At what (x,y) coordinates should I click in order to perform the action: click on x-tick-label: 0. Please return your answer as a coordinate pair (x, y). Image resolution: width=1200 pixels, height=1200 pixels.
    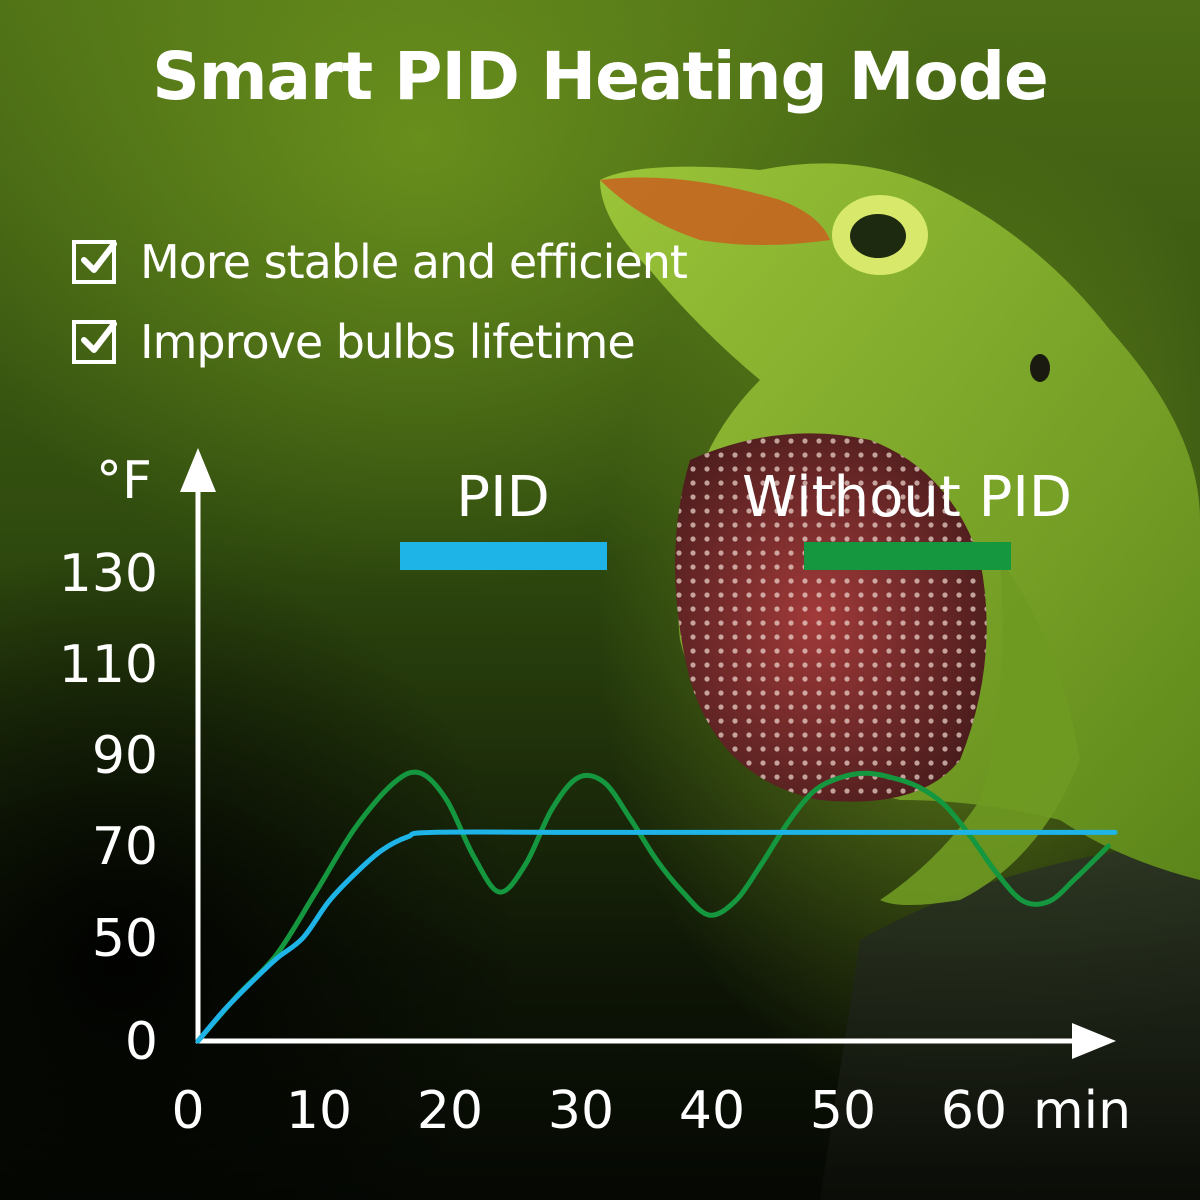
    Looking at the image, I should click on (187, 1111).